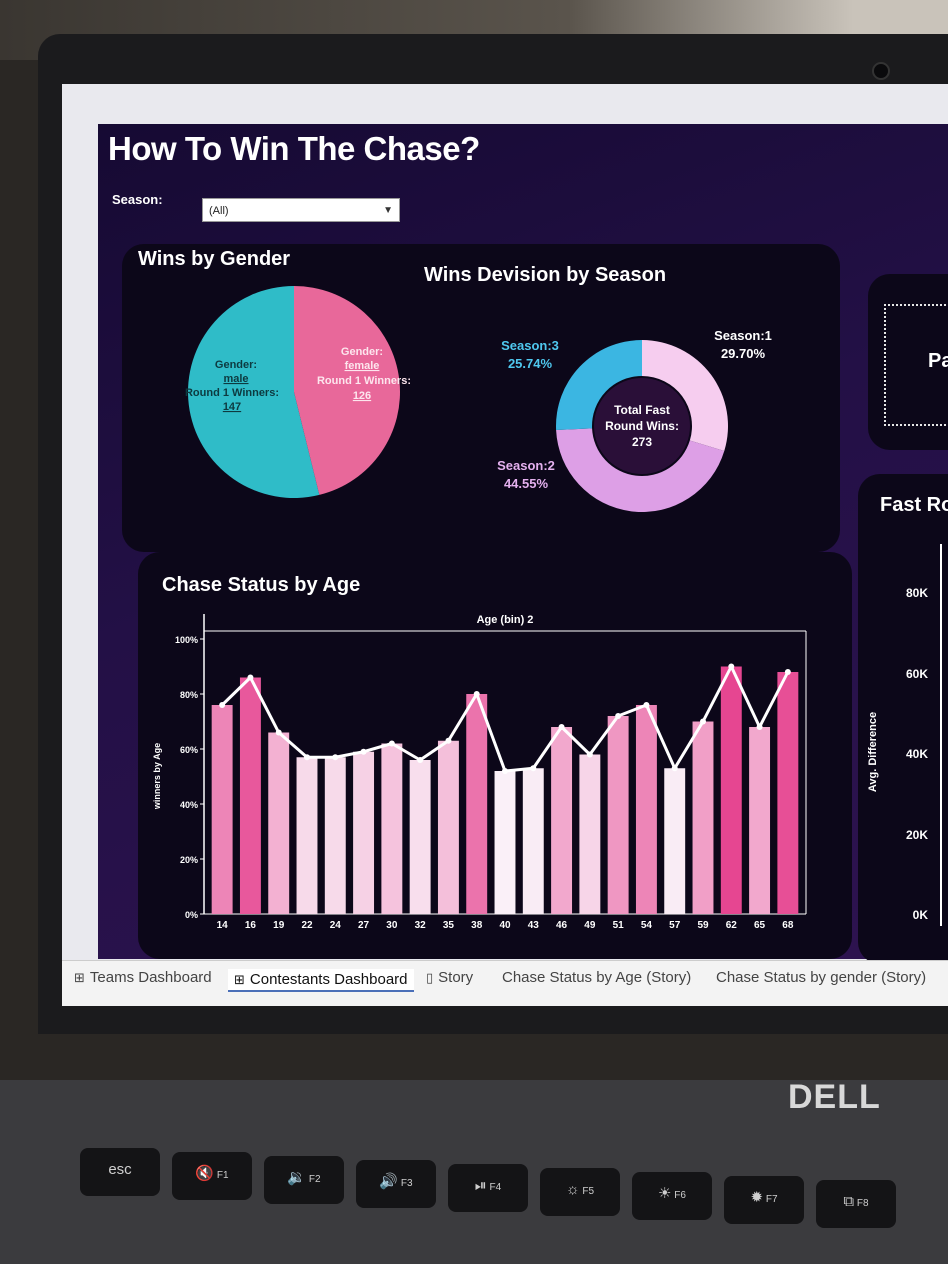  What do you see at coordinates (587, 1191) in the screenshot?
I see `key-sublabel: F5` at bounding box center [587, 1191].